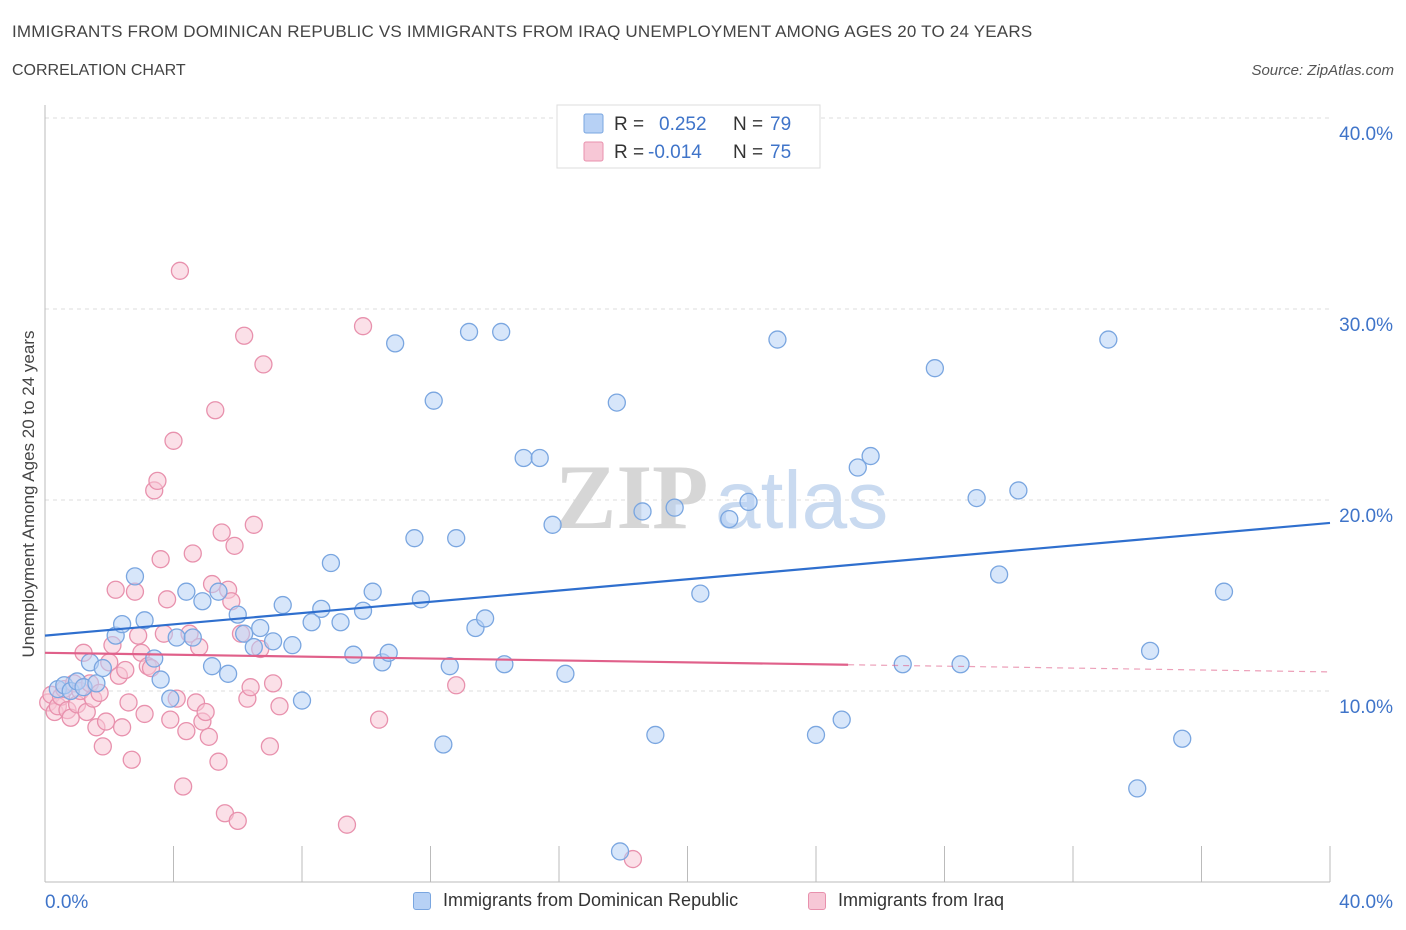  Describe the element at coordinates (422, 900) in the screenshot. I see `legend-swatch-blue` at that location.